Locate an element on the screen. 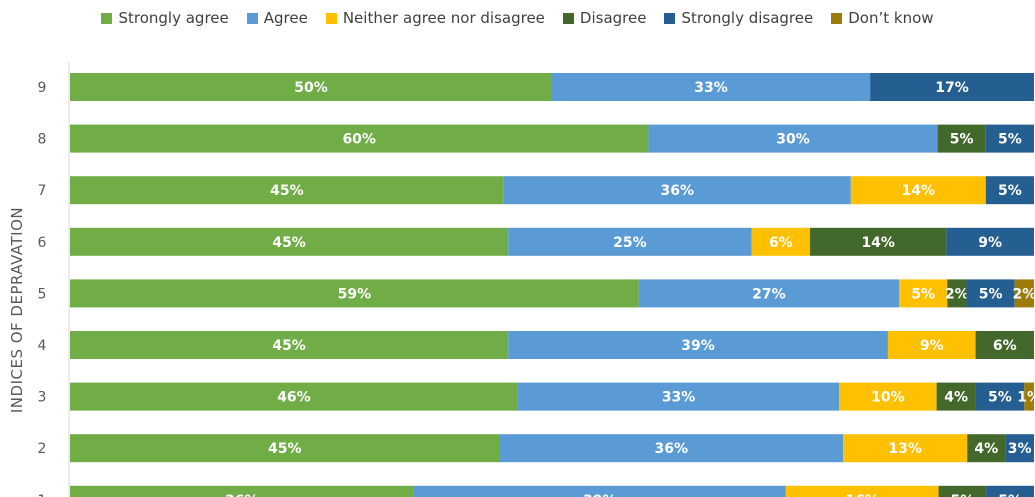  legend-label: Agree is located at coordinates (285, 18).